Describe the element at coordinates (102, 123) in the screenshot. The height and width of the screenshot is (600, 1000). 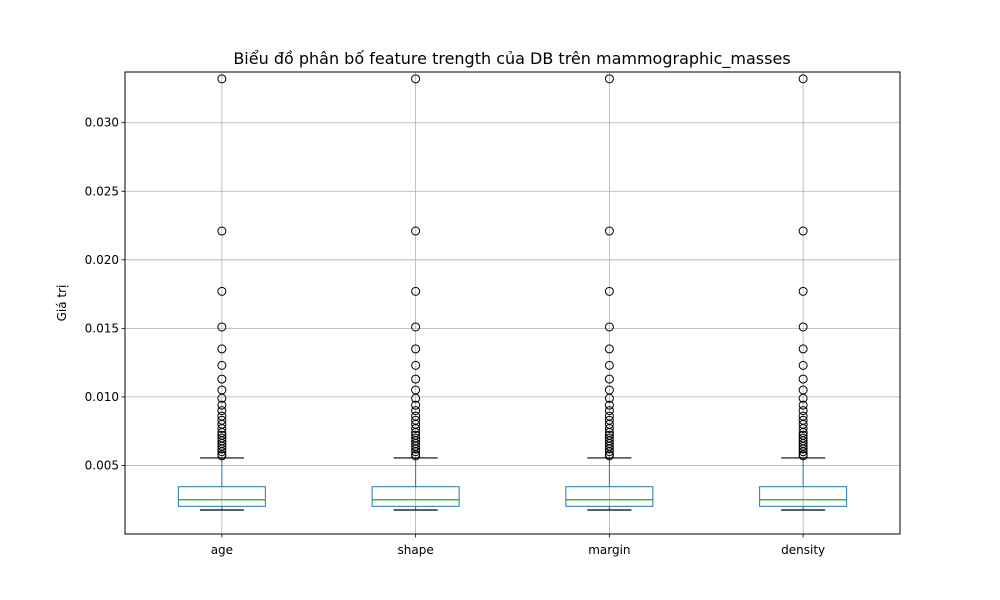
I see `y-tick-label: 0.030` at that location.